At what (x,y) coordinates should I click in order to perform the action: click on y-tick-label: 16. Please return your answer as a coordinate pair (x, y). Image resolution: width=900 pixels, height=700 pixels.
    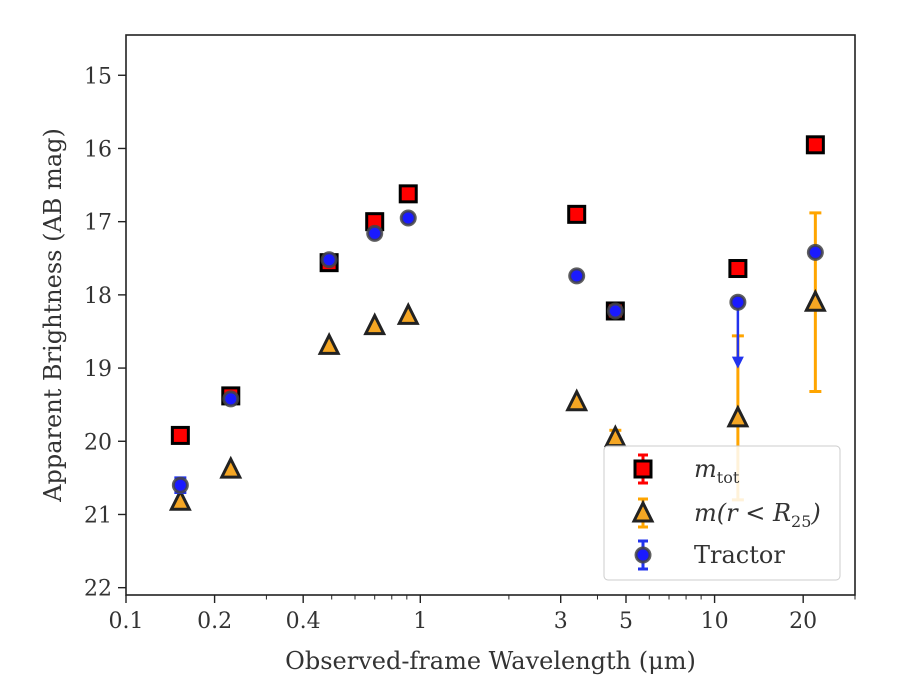
    Looking at the image, I should click on (98, 149).